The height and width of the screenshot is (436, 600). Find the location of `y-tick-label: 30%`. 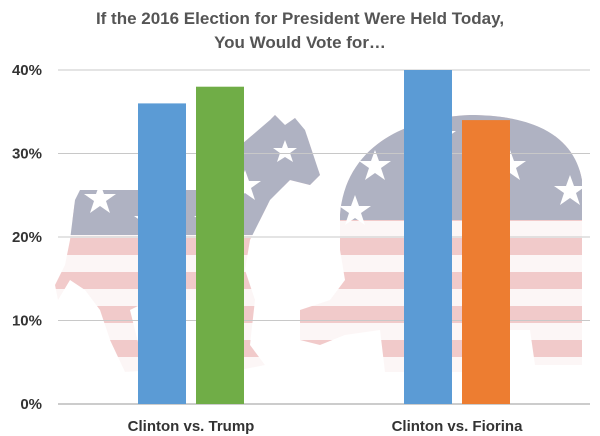

y-tick-label: 30% is located at coordinates (27, 154).